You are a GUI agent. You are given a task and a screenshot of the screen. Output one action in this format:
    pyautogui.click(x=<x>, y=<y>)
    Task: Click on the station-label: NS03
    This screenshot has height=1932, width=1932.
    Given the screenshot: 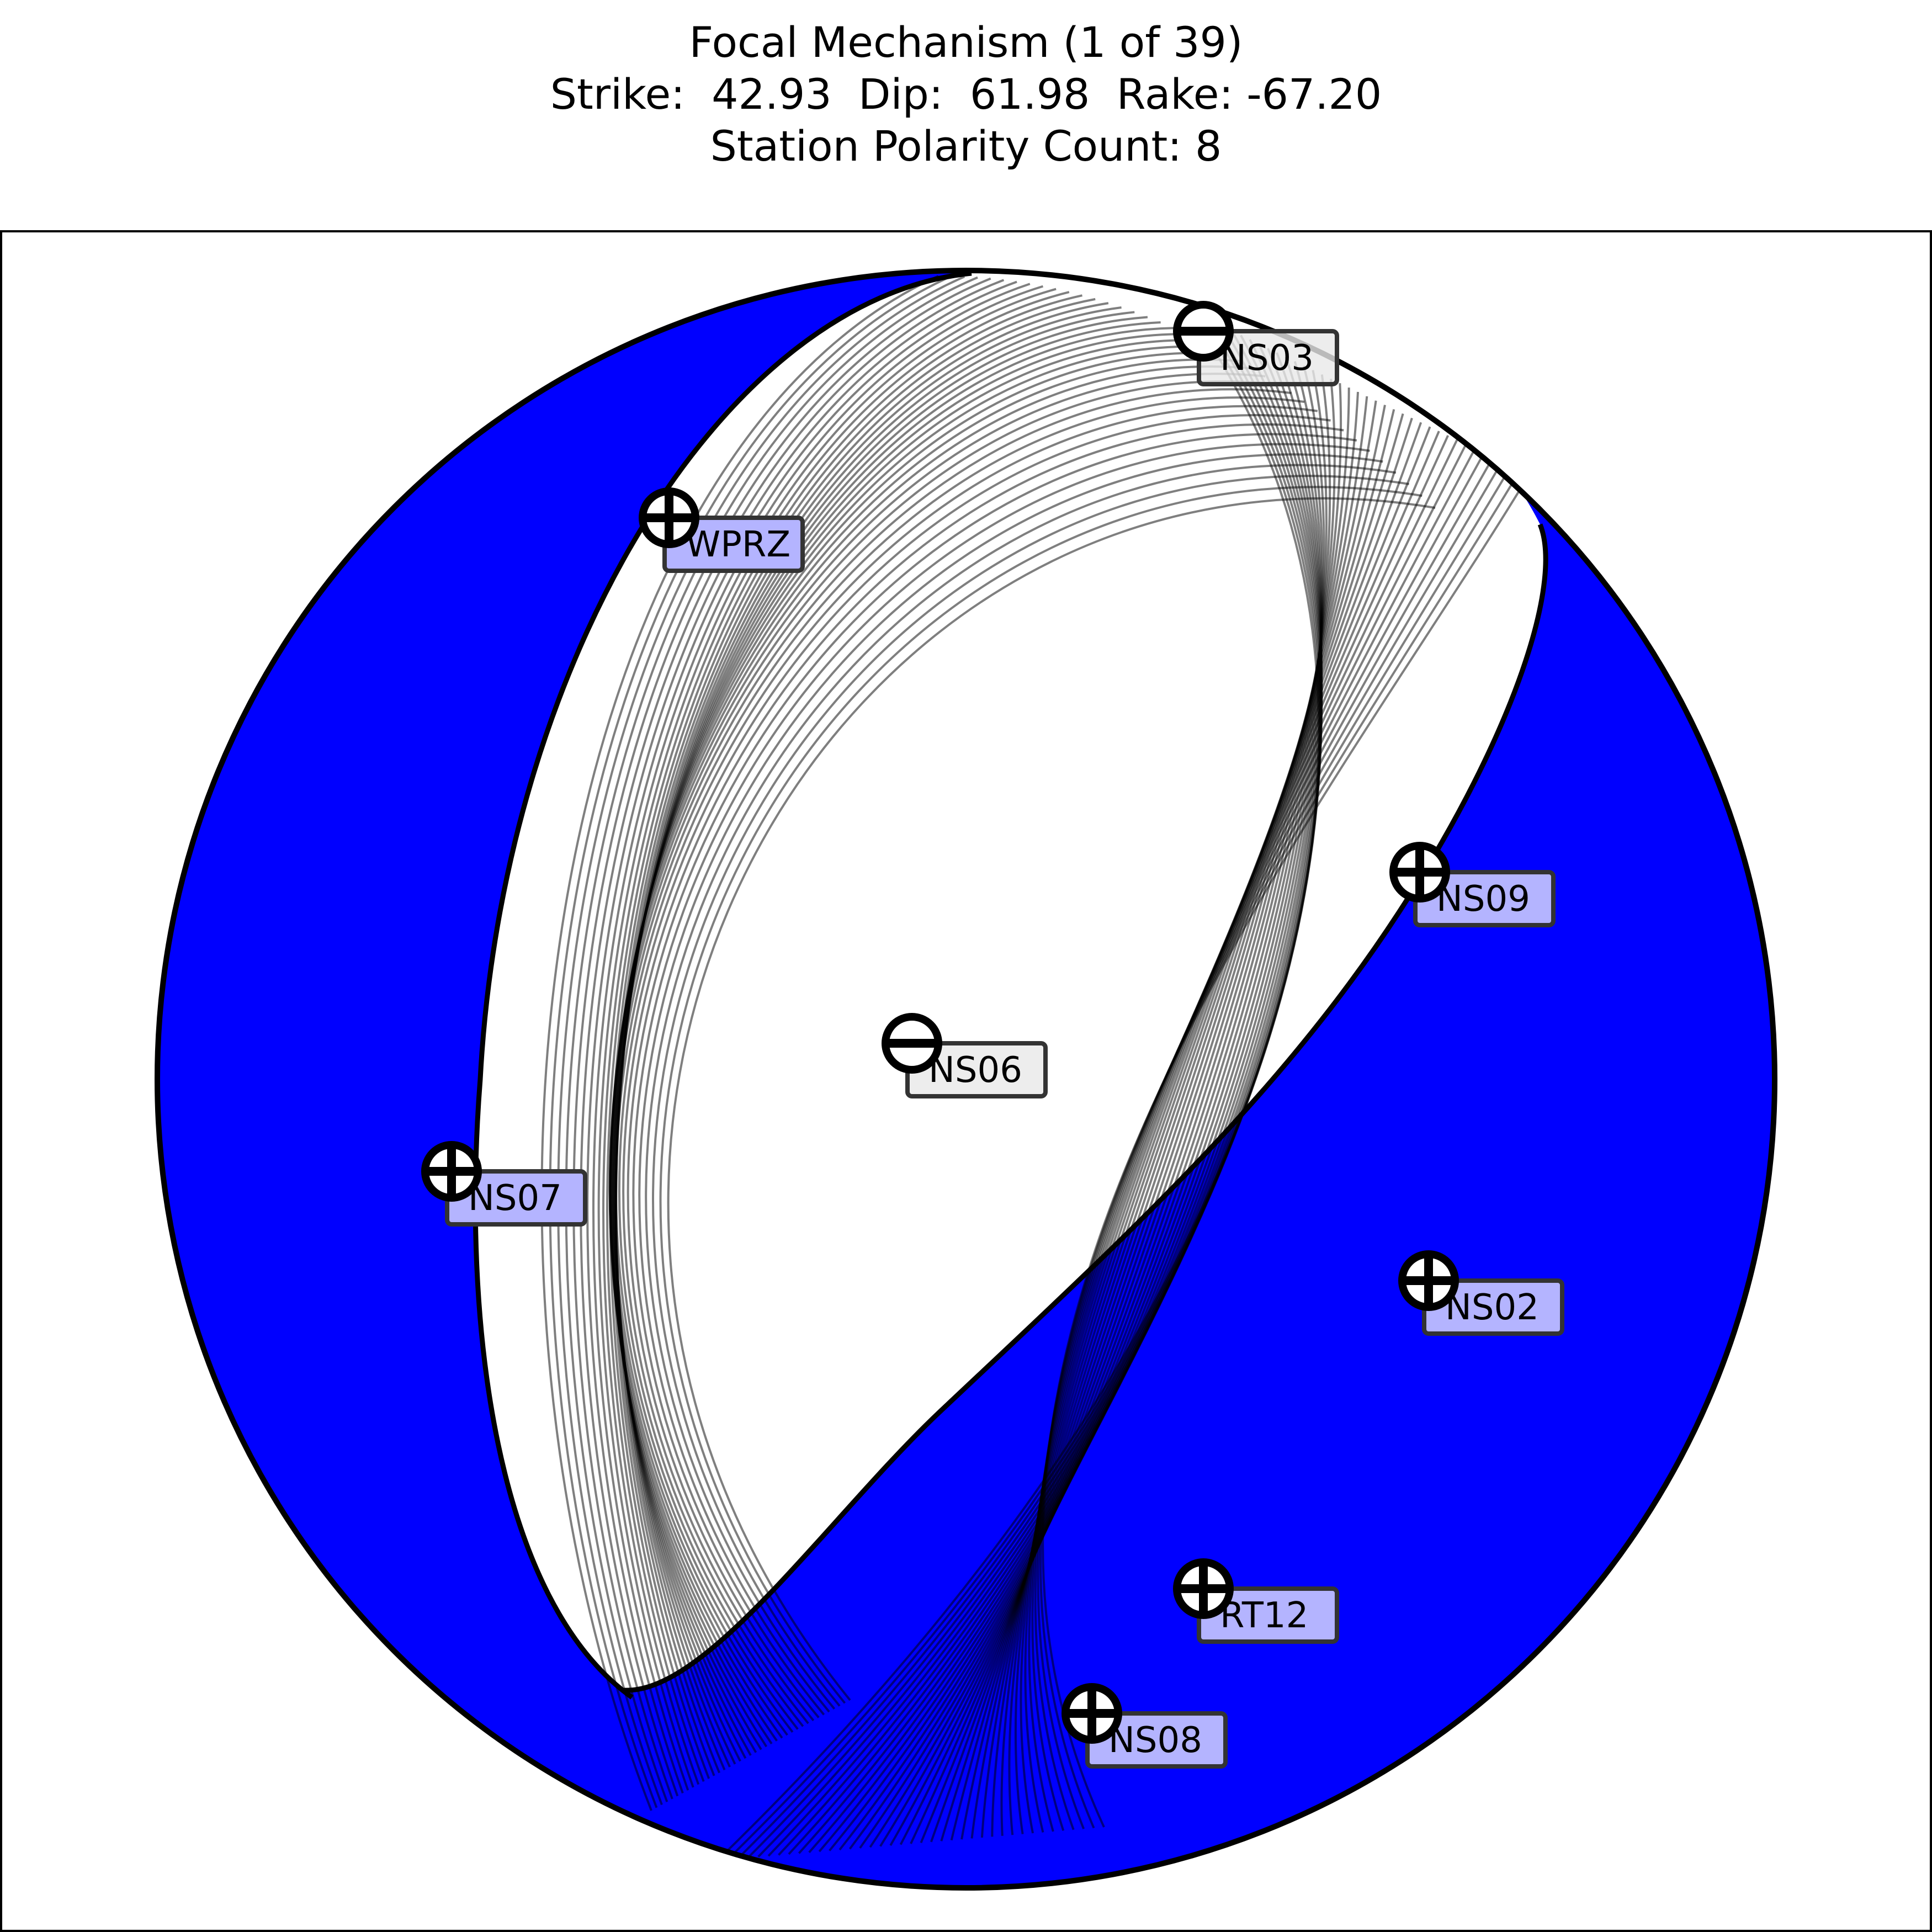 What is the action you would take?
    pyautogui.click(x=1267, y=359)
    